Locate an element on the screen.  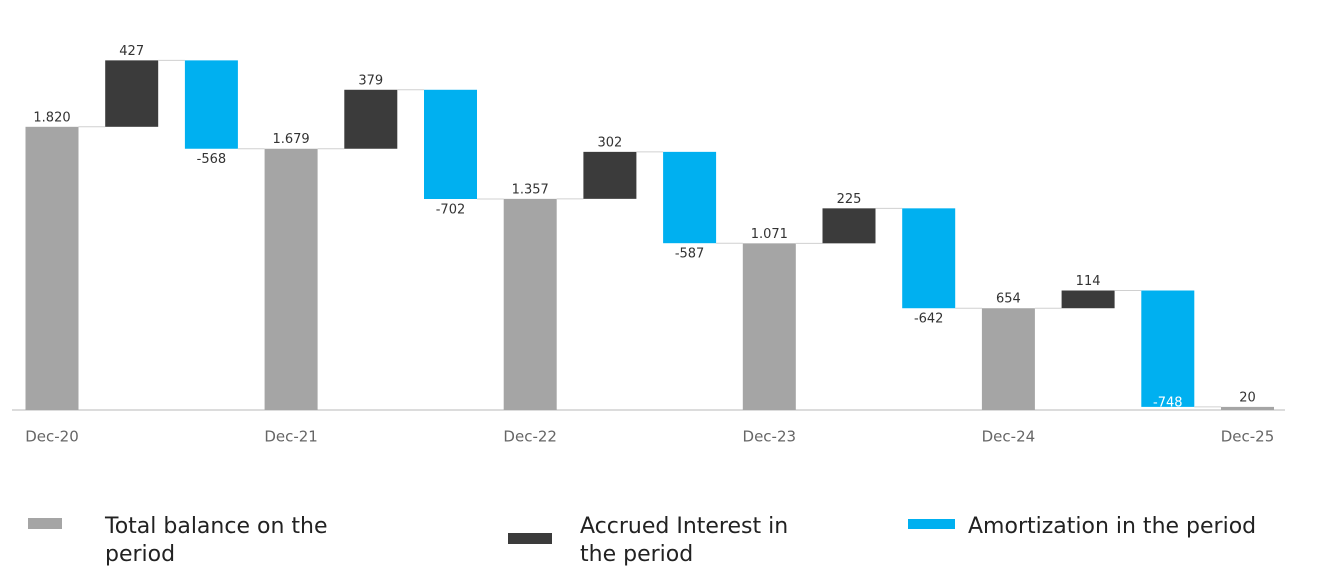
value-label: -702 is located at coordinates (451, 210).